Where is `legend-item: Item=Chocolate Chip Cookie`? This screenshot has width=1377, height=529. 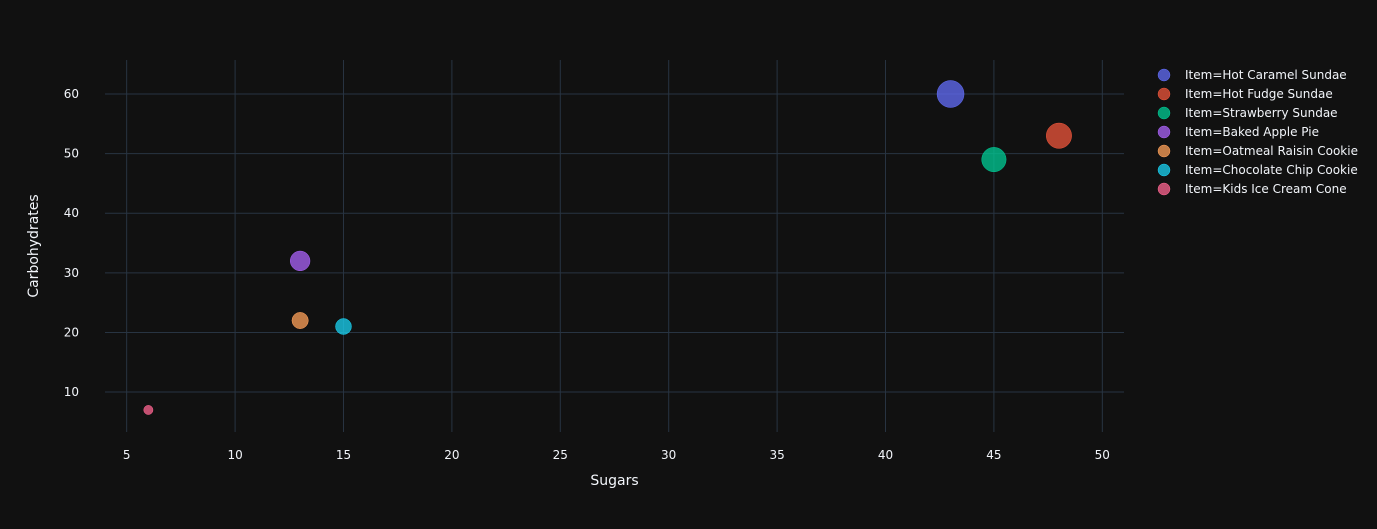 legend-item: Item=Chocolate Chip Cookie is located at coordinates (1257, 170).